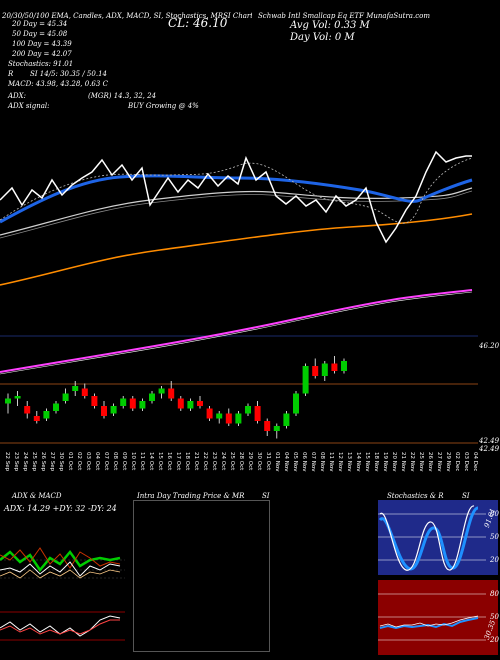 This screenshot has height=660, width=500. What do you see at coordinates (201, 576) in the screenshot?
I see `intra-day-panel` at bounding box center [201, 576].